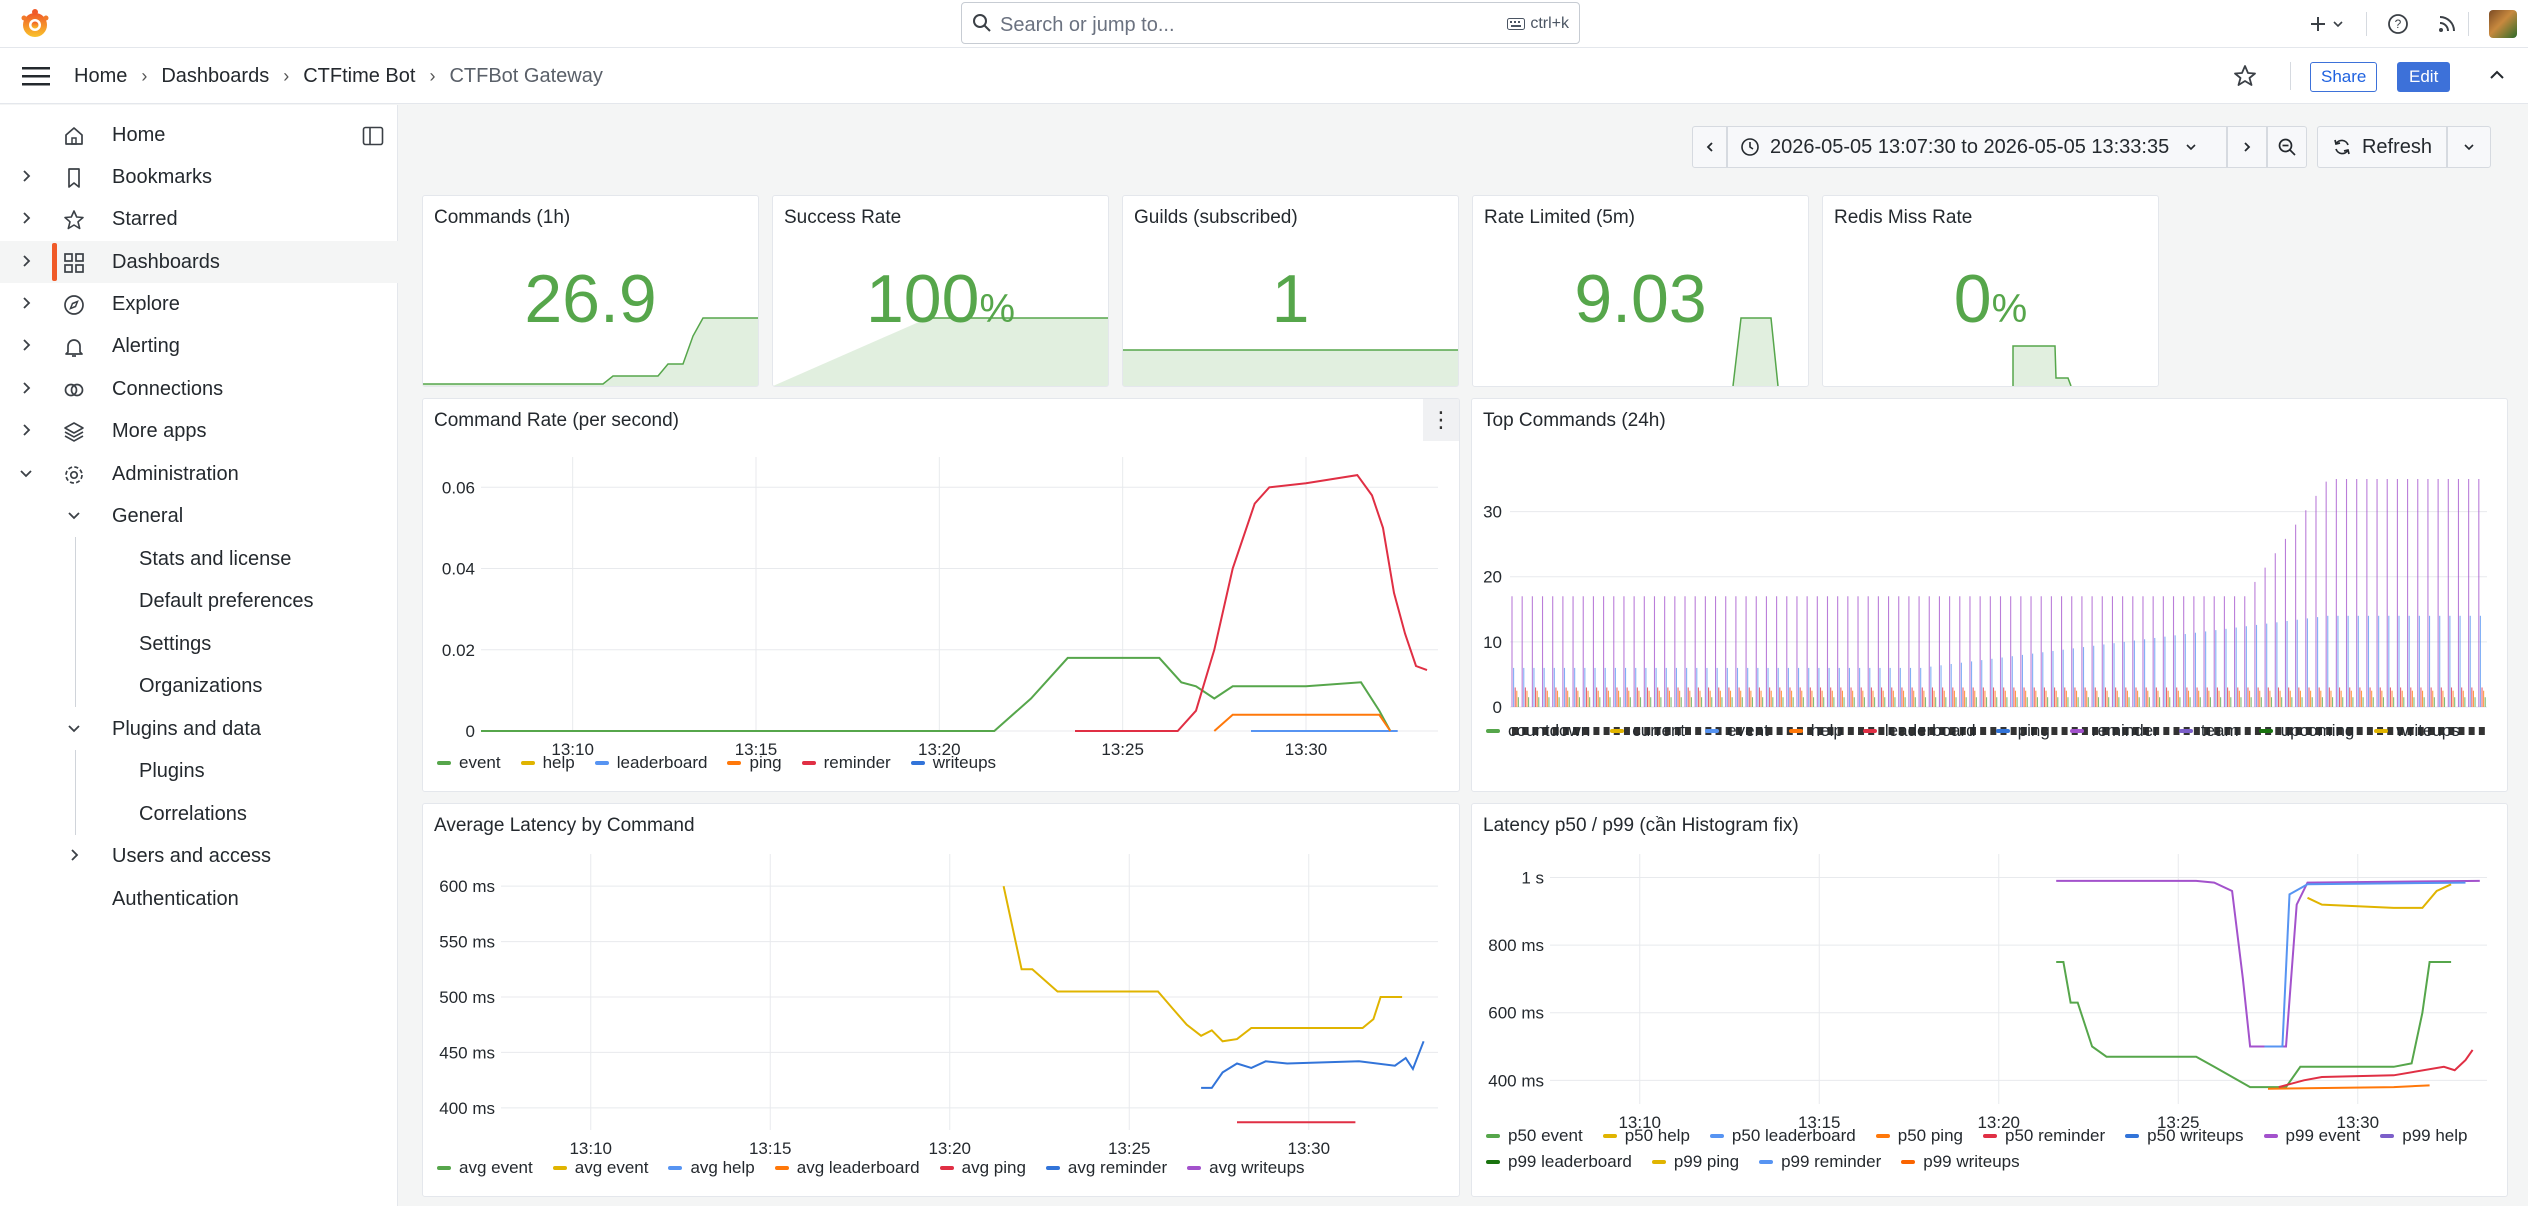  Describe the element at coordinates (1106, 1168) in the screenshot. I see `legend-item: avg reminder` at that location.